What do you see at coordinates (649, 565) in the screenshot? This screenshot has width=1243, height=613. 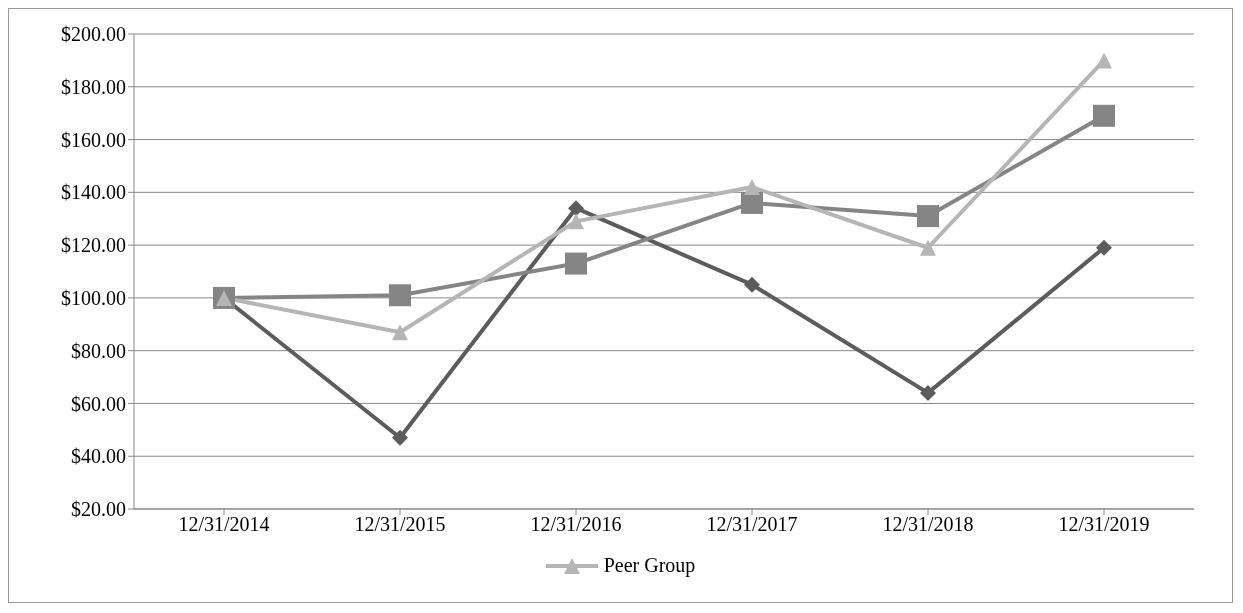 I see `legend-label: Peer Group` at bounding box center [649, 565].